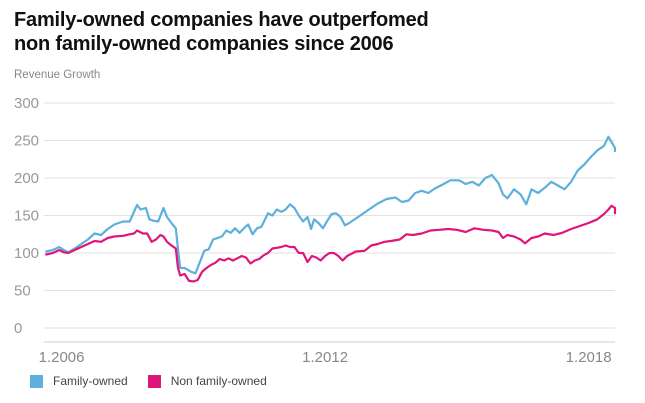 This screenshot has width=645, height=403. What do you see at coordinates (204, 44) in the screenshot?
I see `chart-title-line-2: non family-owned companies since 2006` at bounding box center [204, 44].